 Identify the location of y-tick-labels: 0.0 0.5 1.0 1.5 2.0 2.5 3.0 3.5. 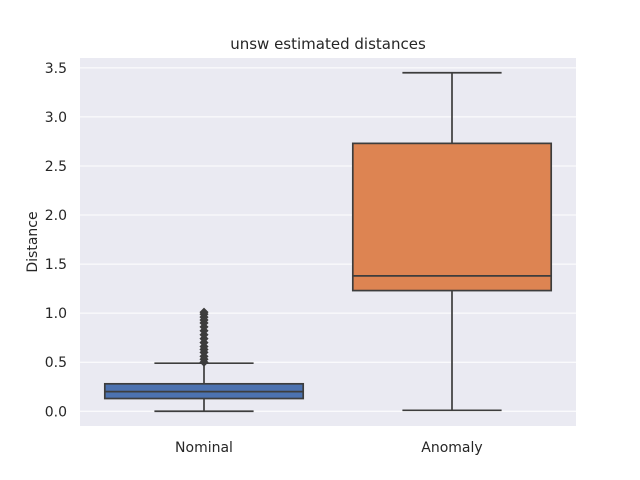
(56, 240).